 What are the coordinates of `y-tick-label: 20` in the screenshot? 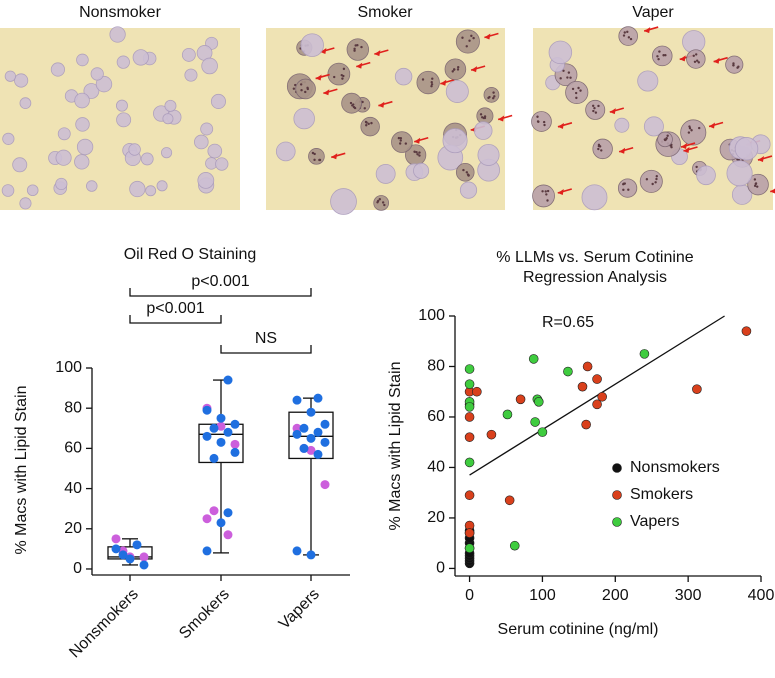 It's located at (436, 517).